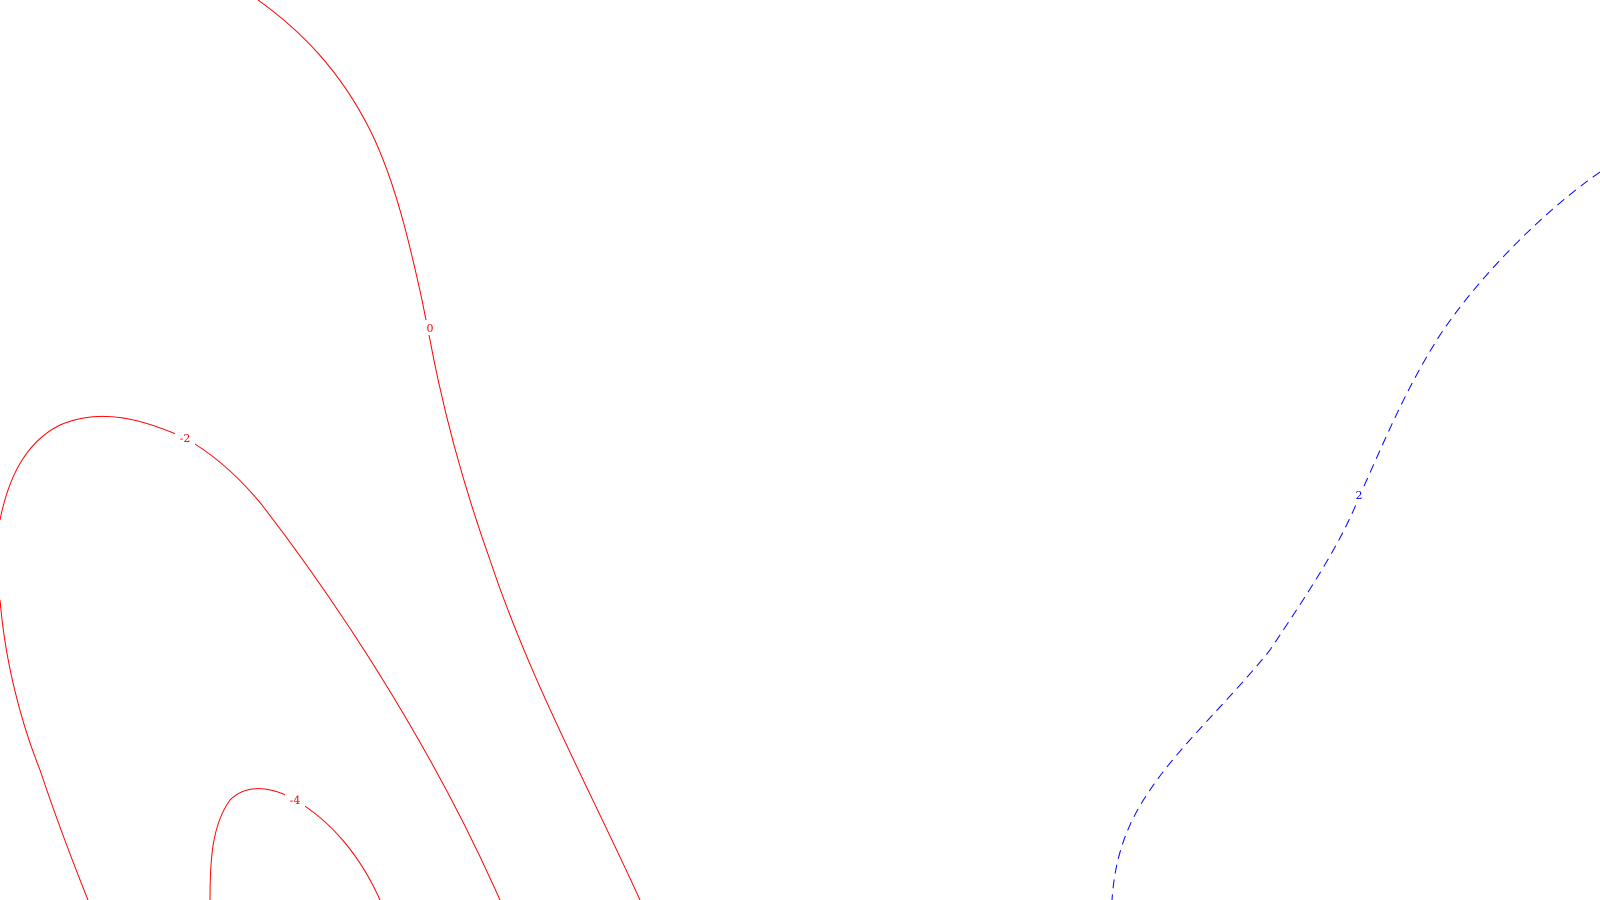 This screenshot has height=900, width=1600. What do you see at coordinates (44, 749) in the screenshot?
I see `contour-line-minus-2-segment` at bounding box center [44, 749].